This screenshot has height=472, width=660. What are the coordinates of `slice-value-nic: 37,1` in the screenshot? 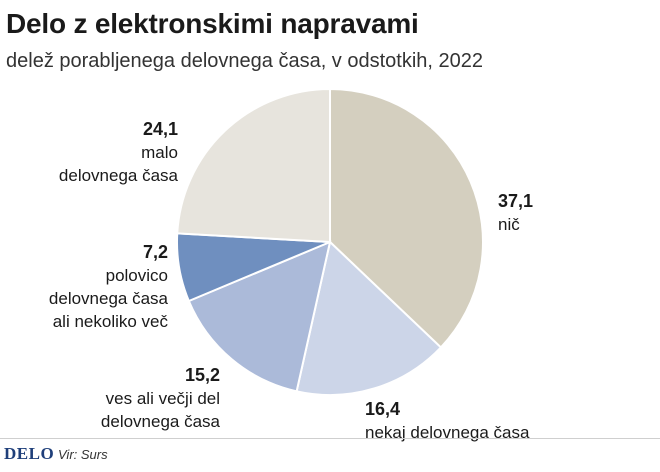 It's located at (516, 201).